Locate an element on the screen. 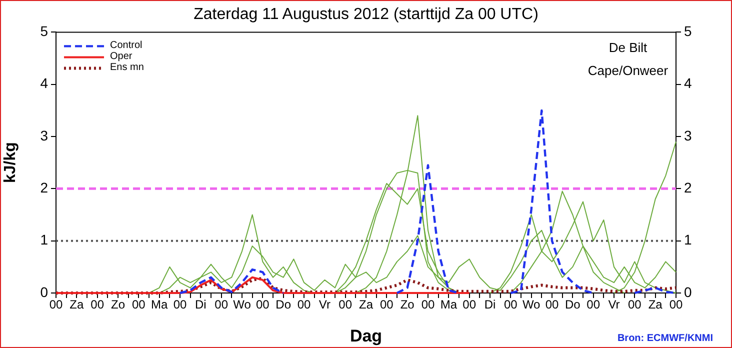 The width and height of the screenshot is (732, 348). annotation: De Bilt is located at coordinates (628, 48).